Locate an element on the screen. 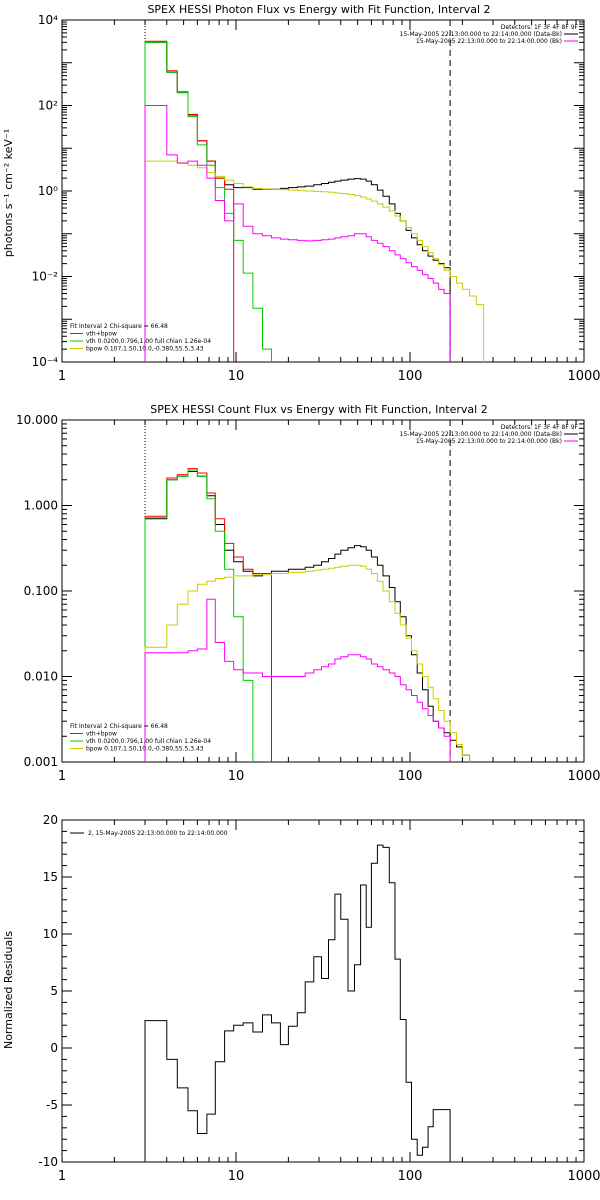 The width and height of the screenshot is (600, 1200). y-tick-label: 10.000 is located at coordinates (37, 420).